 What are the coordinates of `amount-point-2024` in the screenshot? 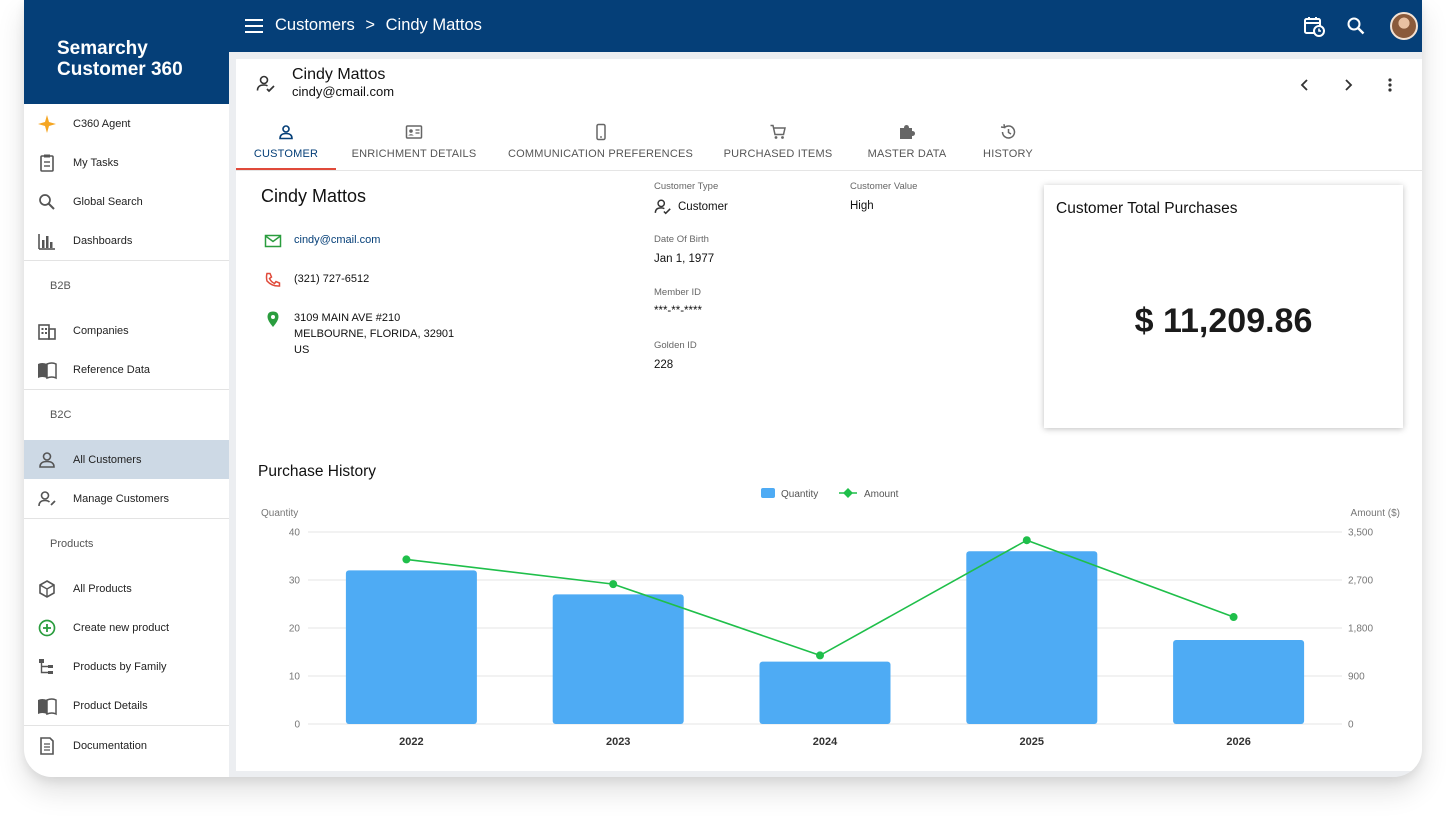 It's located at (820, 655).